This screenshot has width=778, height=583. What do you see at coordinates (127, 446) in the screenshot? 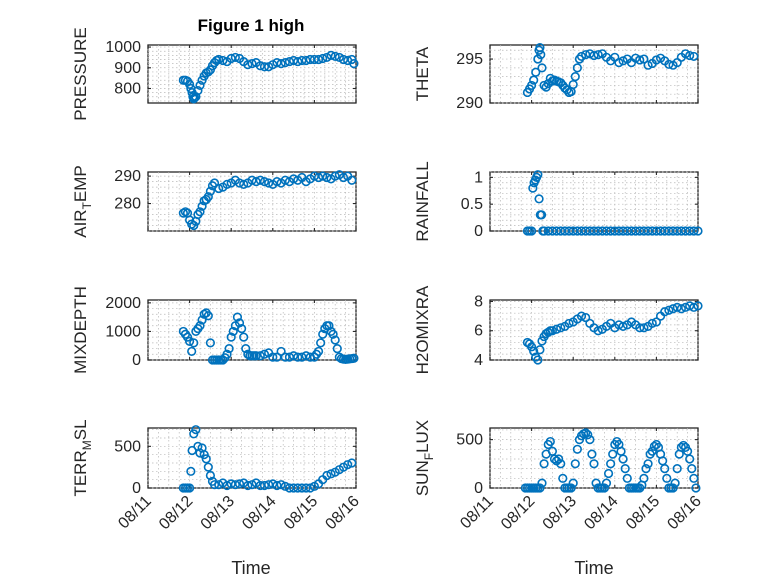
I see `y-tick-label: 500` at bounding box center [127, 446].